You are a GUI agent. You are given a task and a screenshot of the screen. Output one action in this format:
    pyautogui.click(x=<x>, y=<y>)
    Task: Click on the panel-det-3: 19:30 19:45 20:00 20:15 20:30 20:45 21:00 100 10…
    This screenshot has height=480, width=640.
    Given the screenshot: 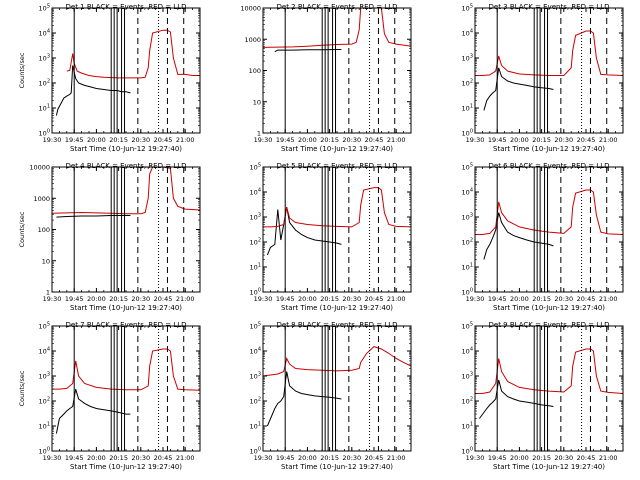 What is the action you would take?
    pyautogui.click(x=543, y=78)
    